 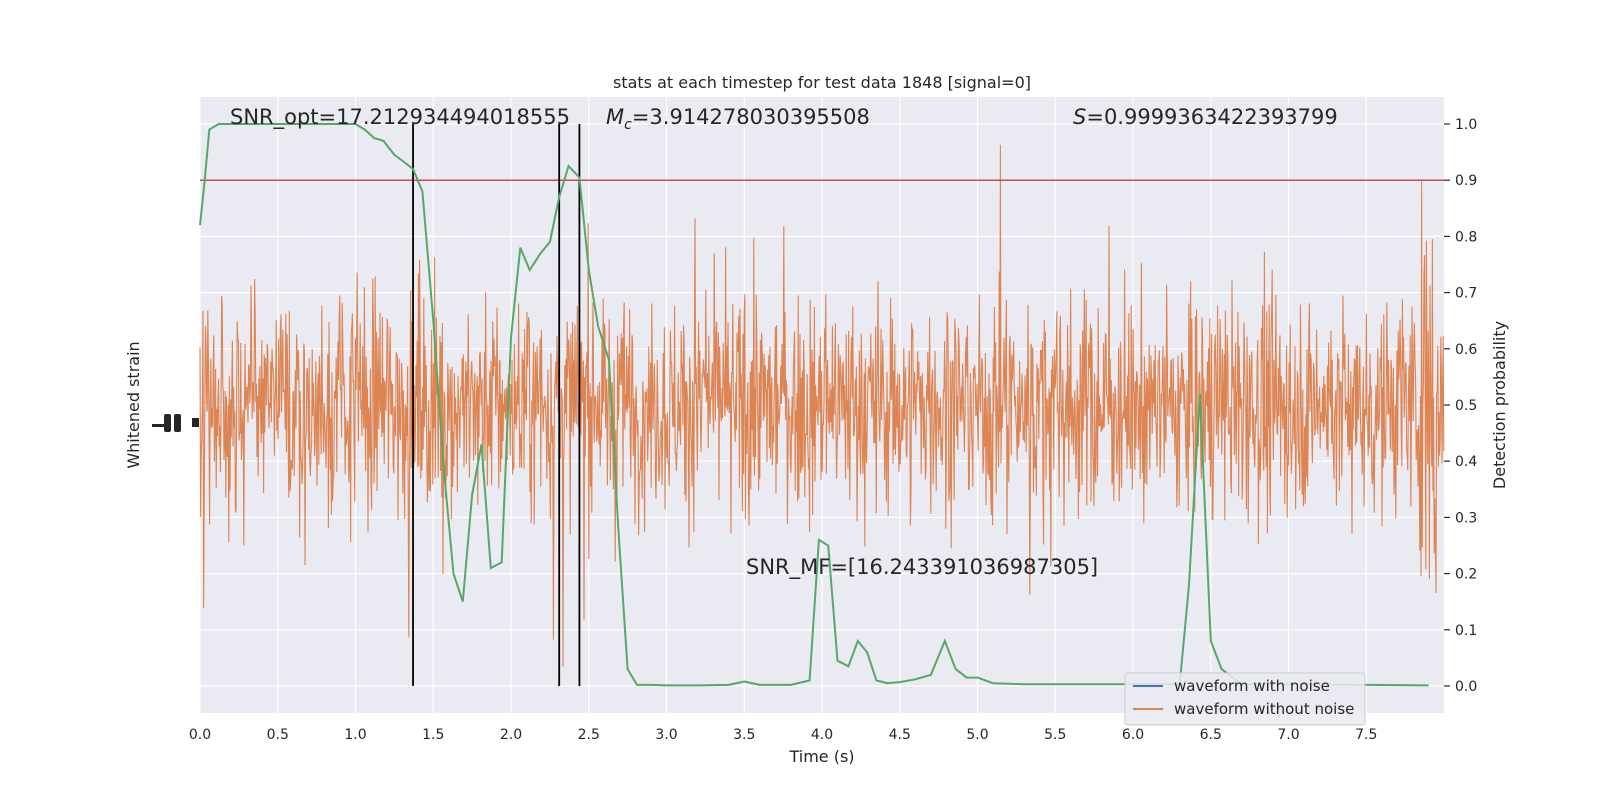 What do you see at coordinates (433, 735) in the screenshot?
I see `x-tick-label: 1.5` at bounding box center [433, 735].